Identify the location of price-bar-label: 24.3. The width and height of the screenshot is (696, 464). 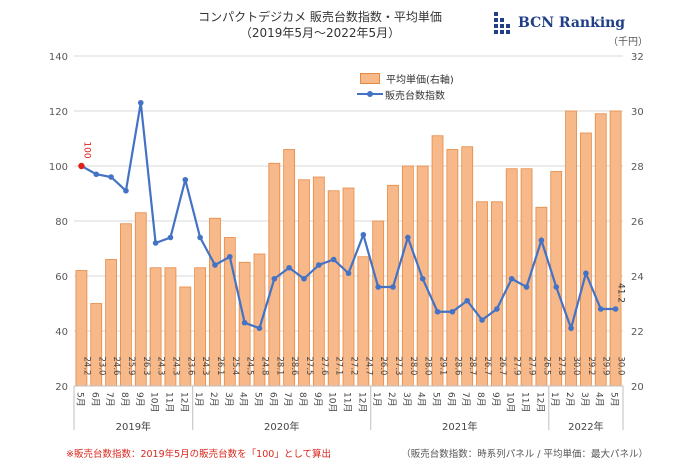
(205, 366).